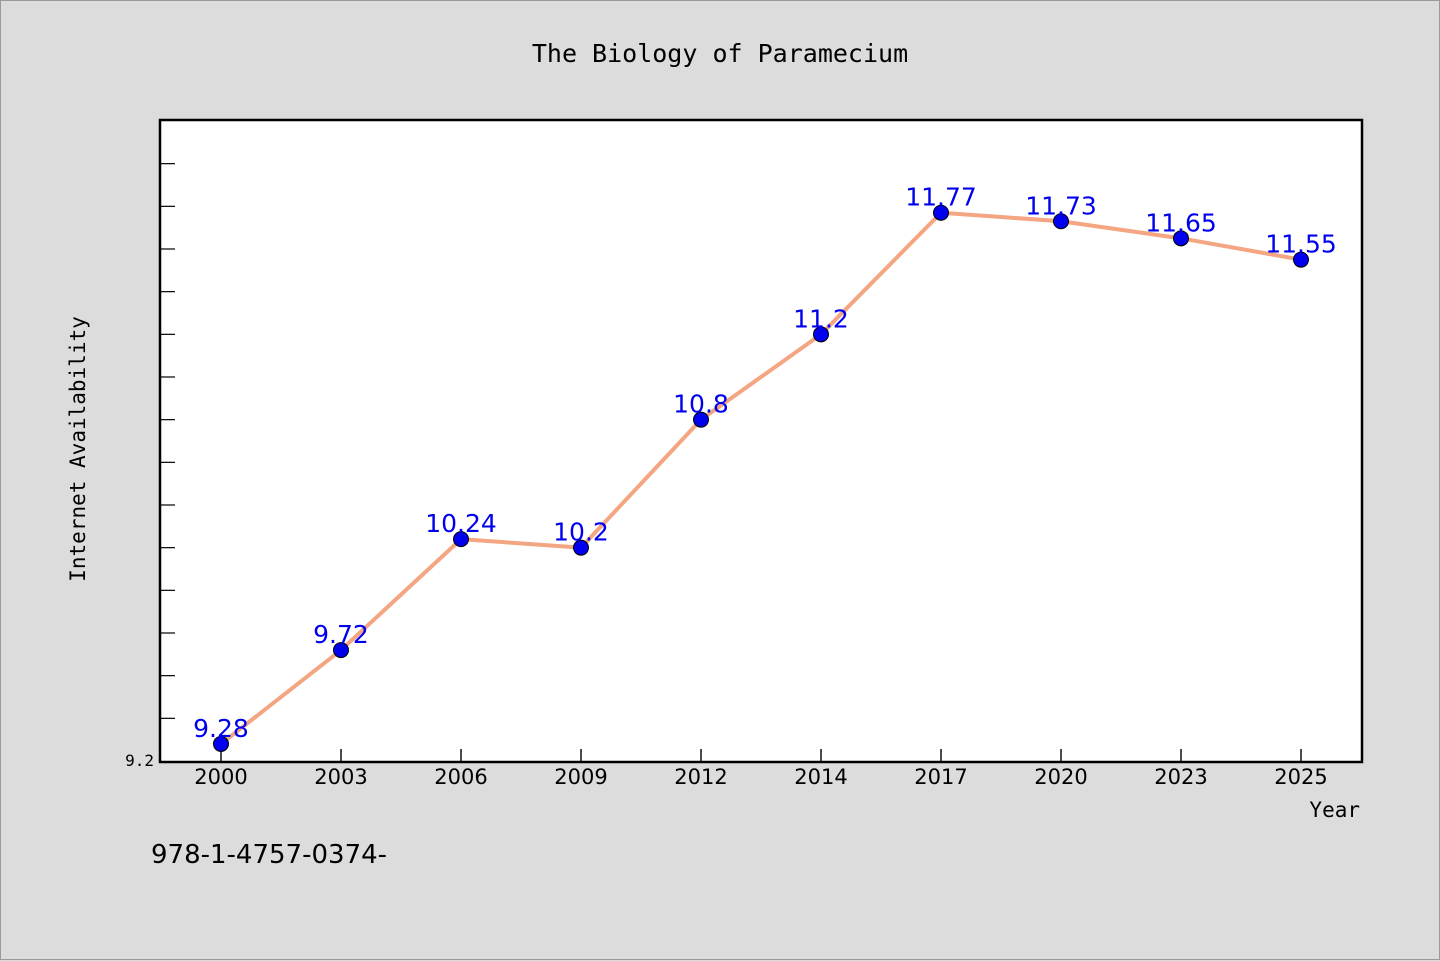 This screenshot has width=1440, height=961. Describe the element at coordinates (760, 777) in the screenshot. I see `x-axis-tick-labels: 2000 2003 2006 2009 2012 2014 2017 2020 2023 2025` at that location.